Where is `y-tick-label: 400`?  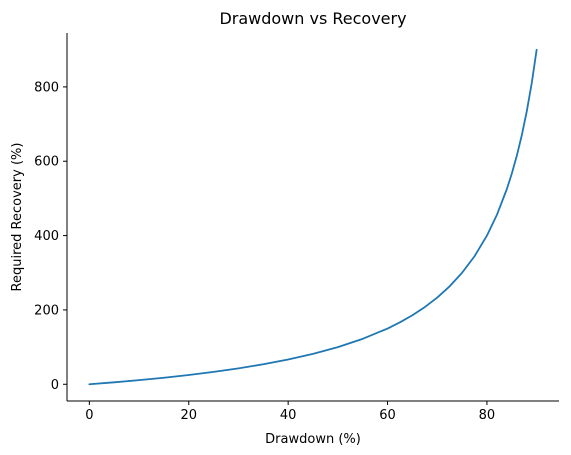 y-tick-label: 400 is located at coordinates (46, 236).